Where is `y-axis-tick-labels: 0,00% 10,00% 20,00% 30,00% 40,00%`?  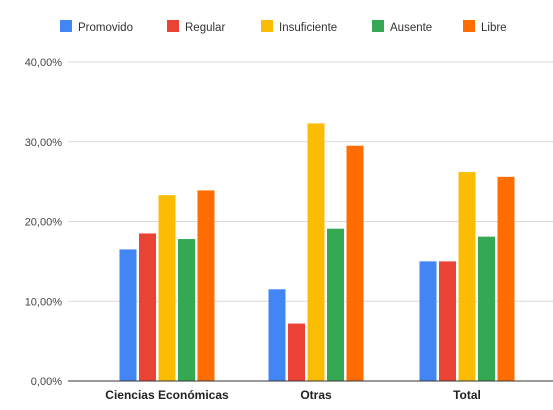 y-axis-tick-labels: 0,00% 10,00% 20,00% 30,00% 40,00% is located at coordinates (44, 222).